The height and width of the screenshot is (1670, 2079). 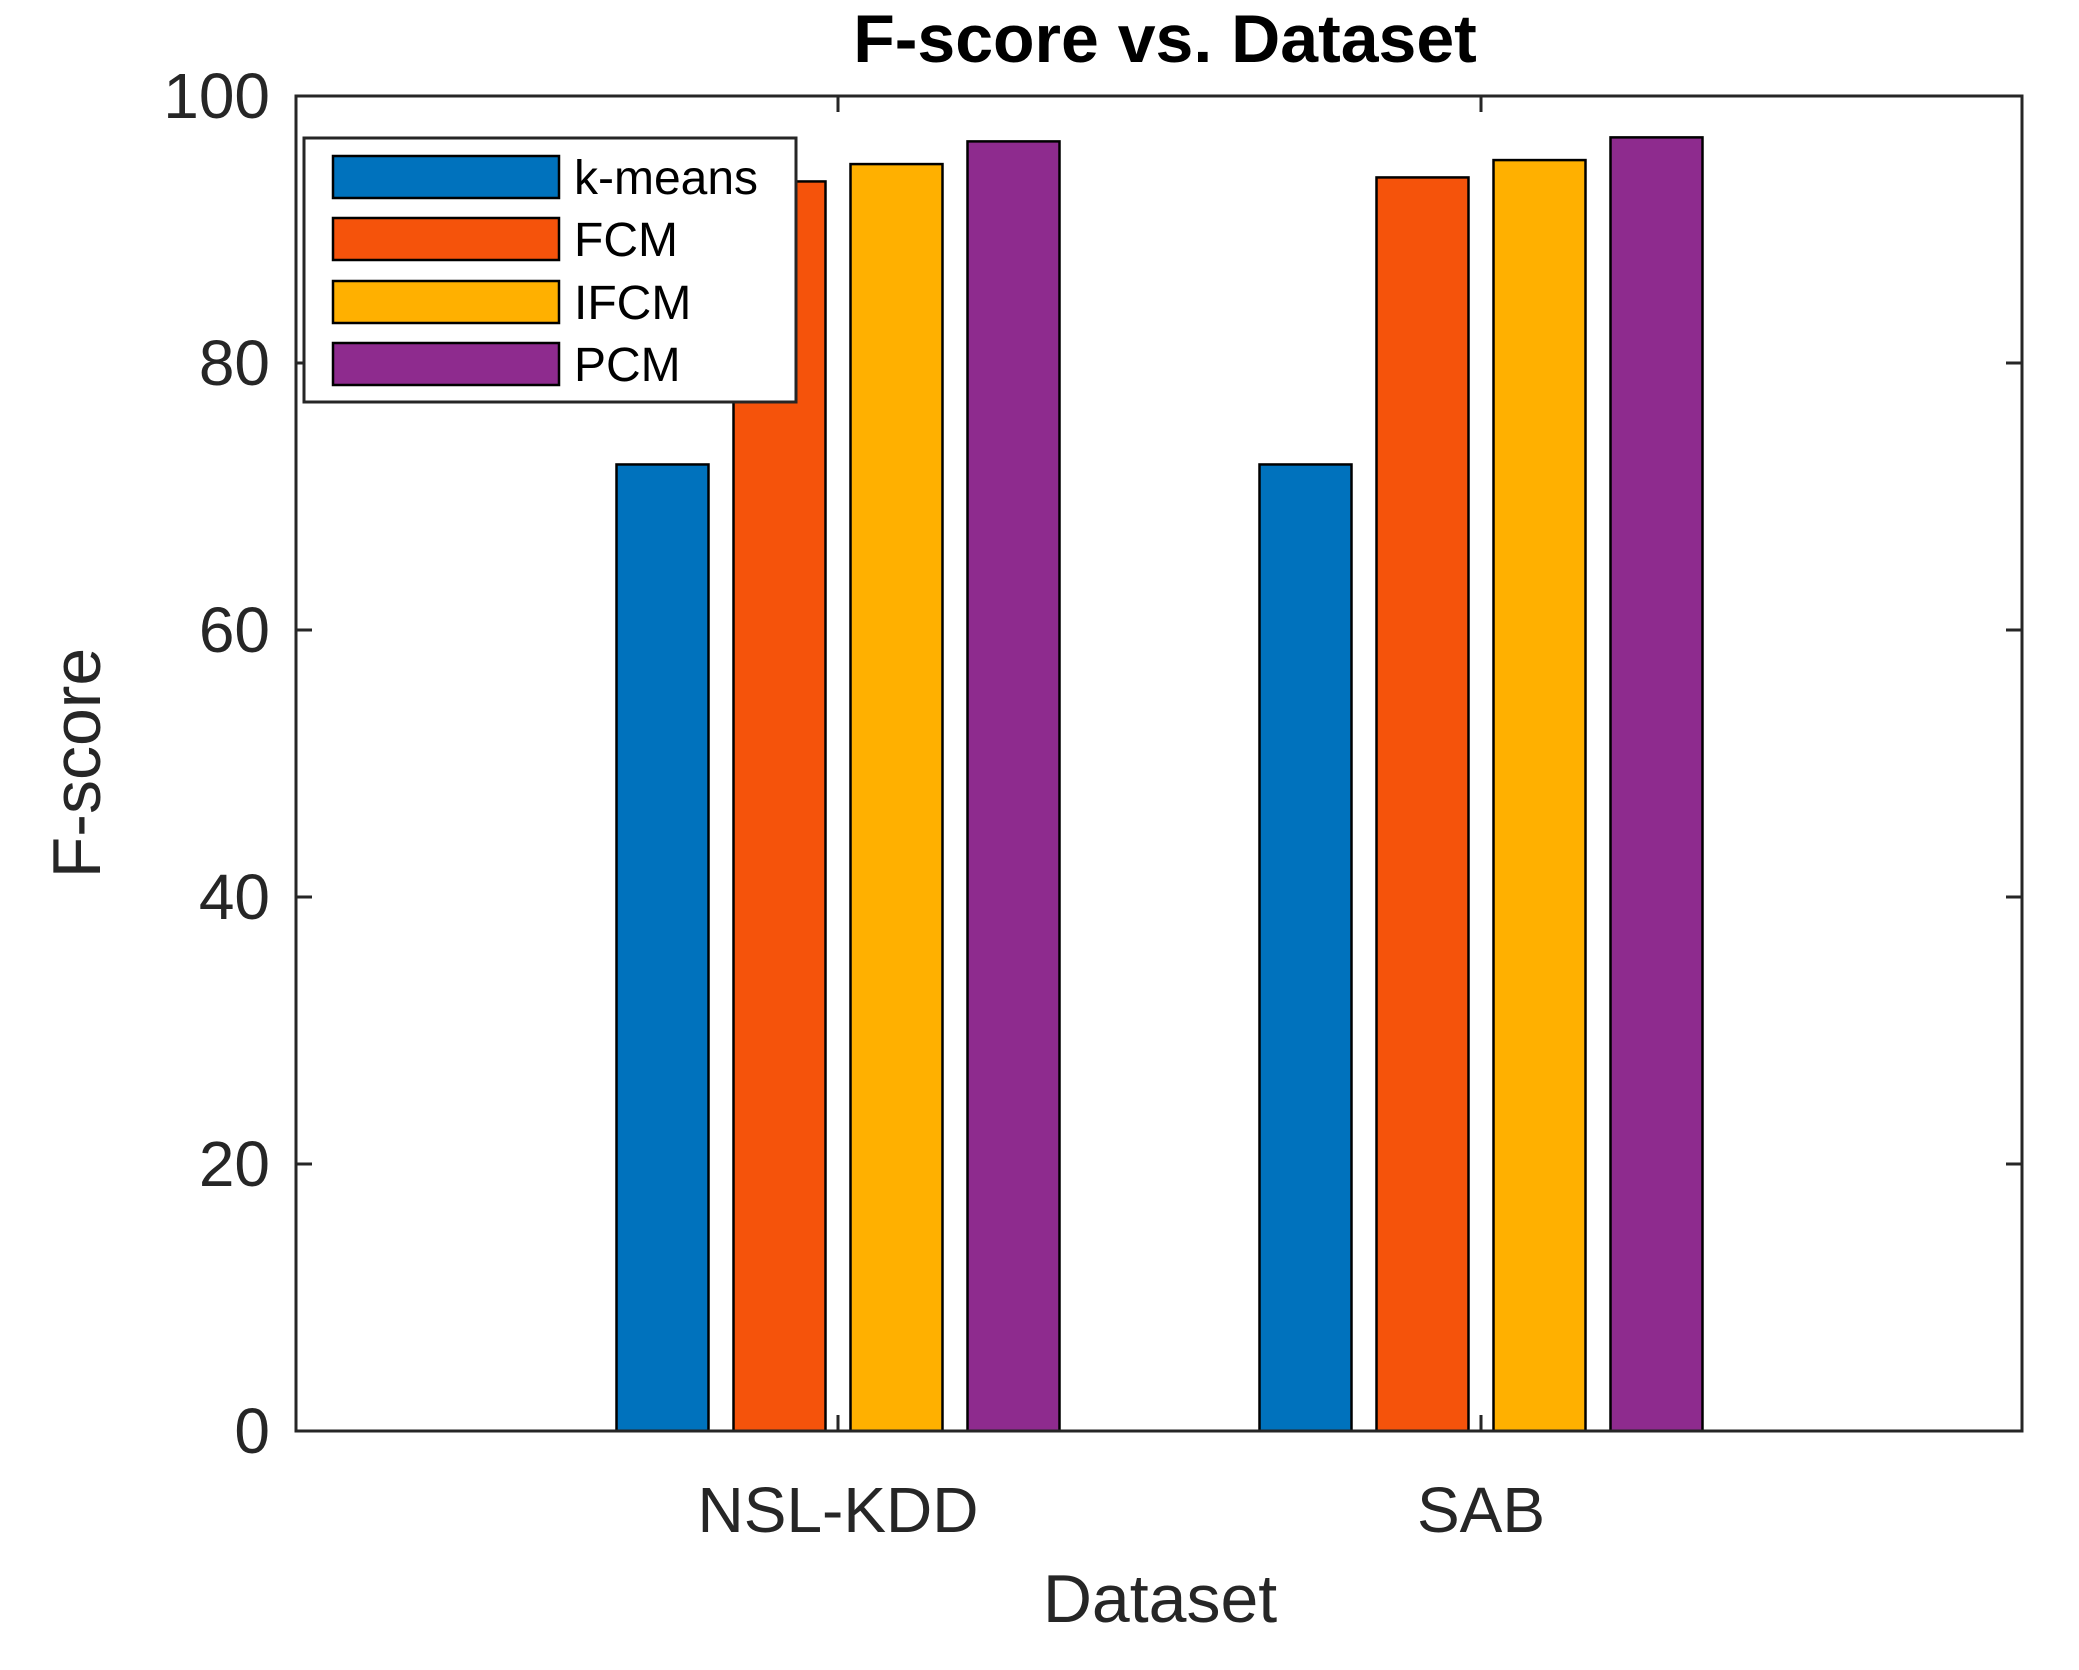 I want to click on legend: k-means FCM IFCM PCM, so click(x=550, y=270).